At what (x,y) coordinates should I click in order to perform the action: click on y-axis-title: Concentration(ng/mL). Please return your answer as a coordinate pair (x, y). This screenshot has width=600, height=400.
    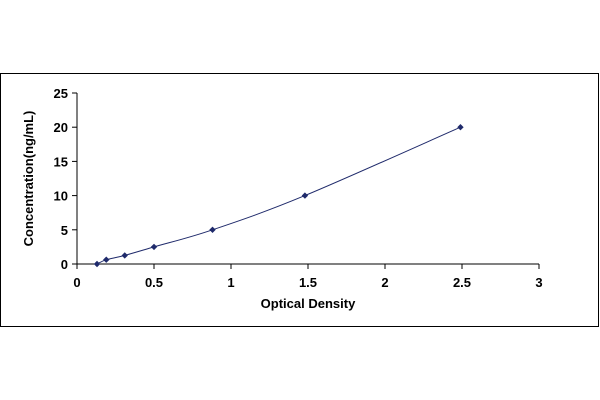
    Looking at the image, I should click on (28, 179).